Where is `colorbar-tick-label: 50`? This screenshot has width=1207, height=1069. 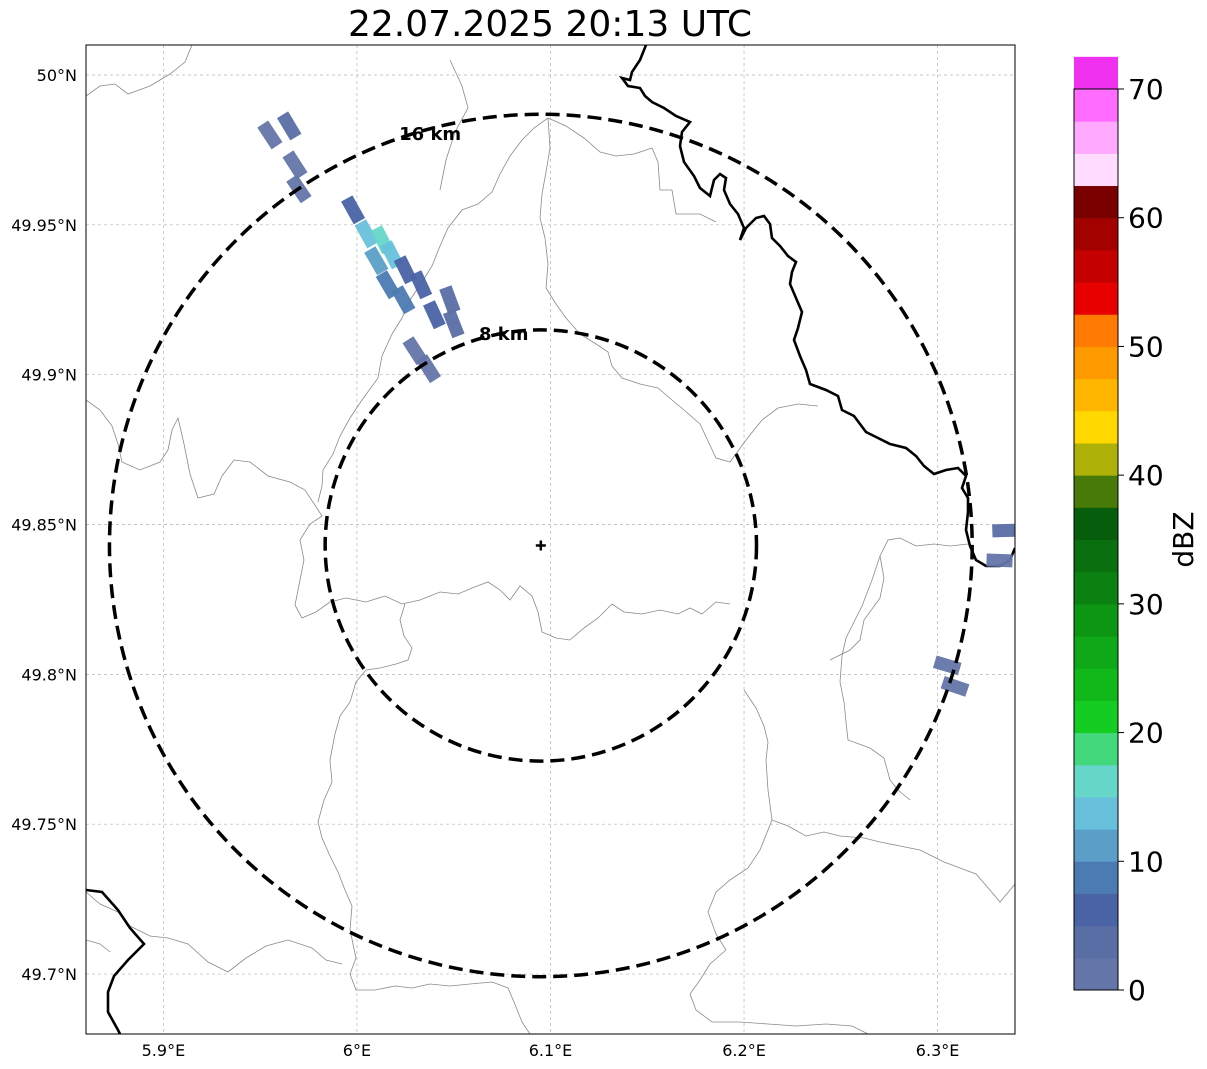
colorbar-tick-label: 50 is located at coordinates (1146, 346).